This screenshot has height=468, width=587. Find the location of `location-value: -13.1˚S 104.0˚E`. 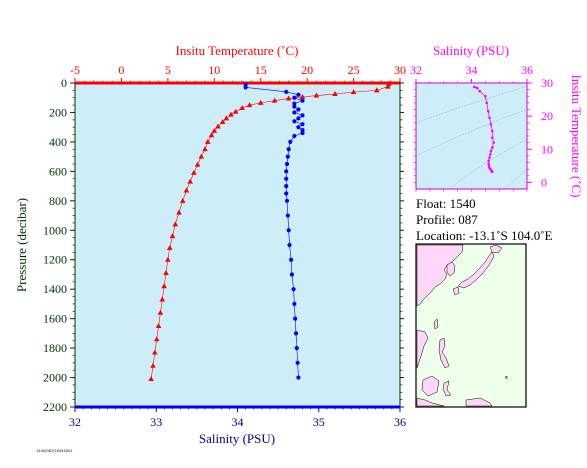

location-value: -13.1˚S 104.0˚E is located at coordinates (511, 235).